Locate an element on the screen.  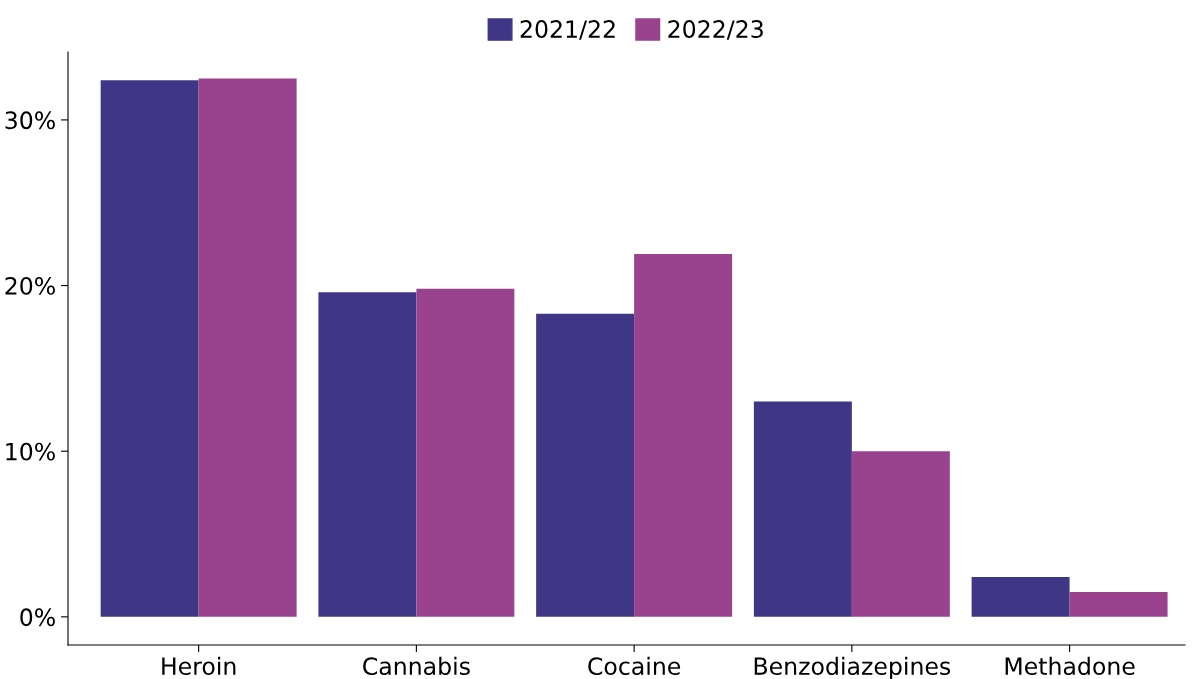
legend-label: 2022/23 is located at coordinates (715, 30).